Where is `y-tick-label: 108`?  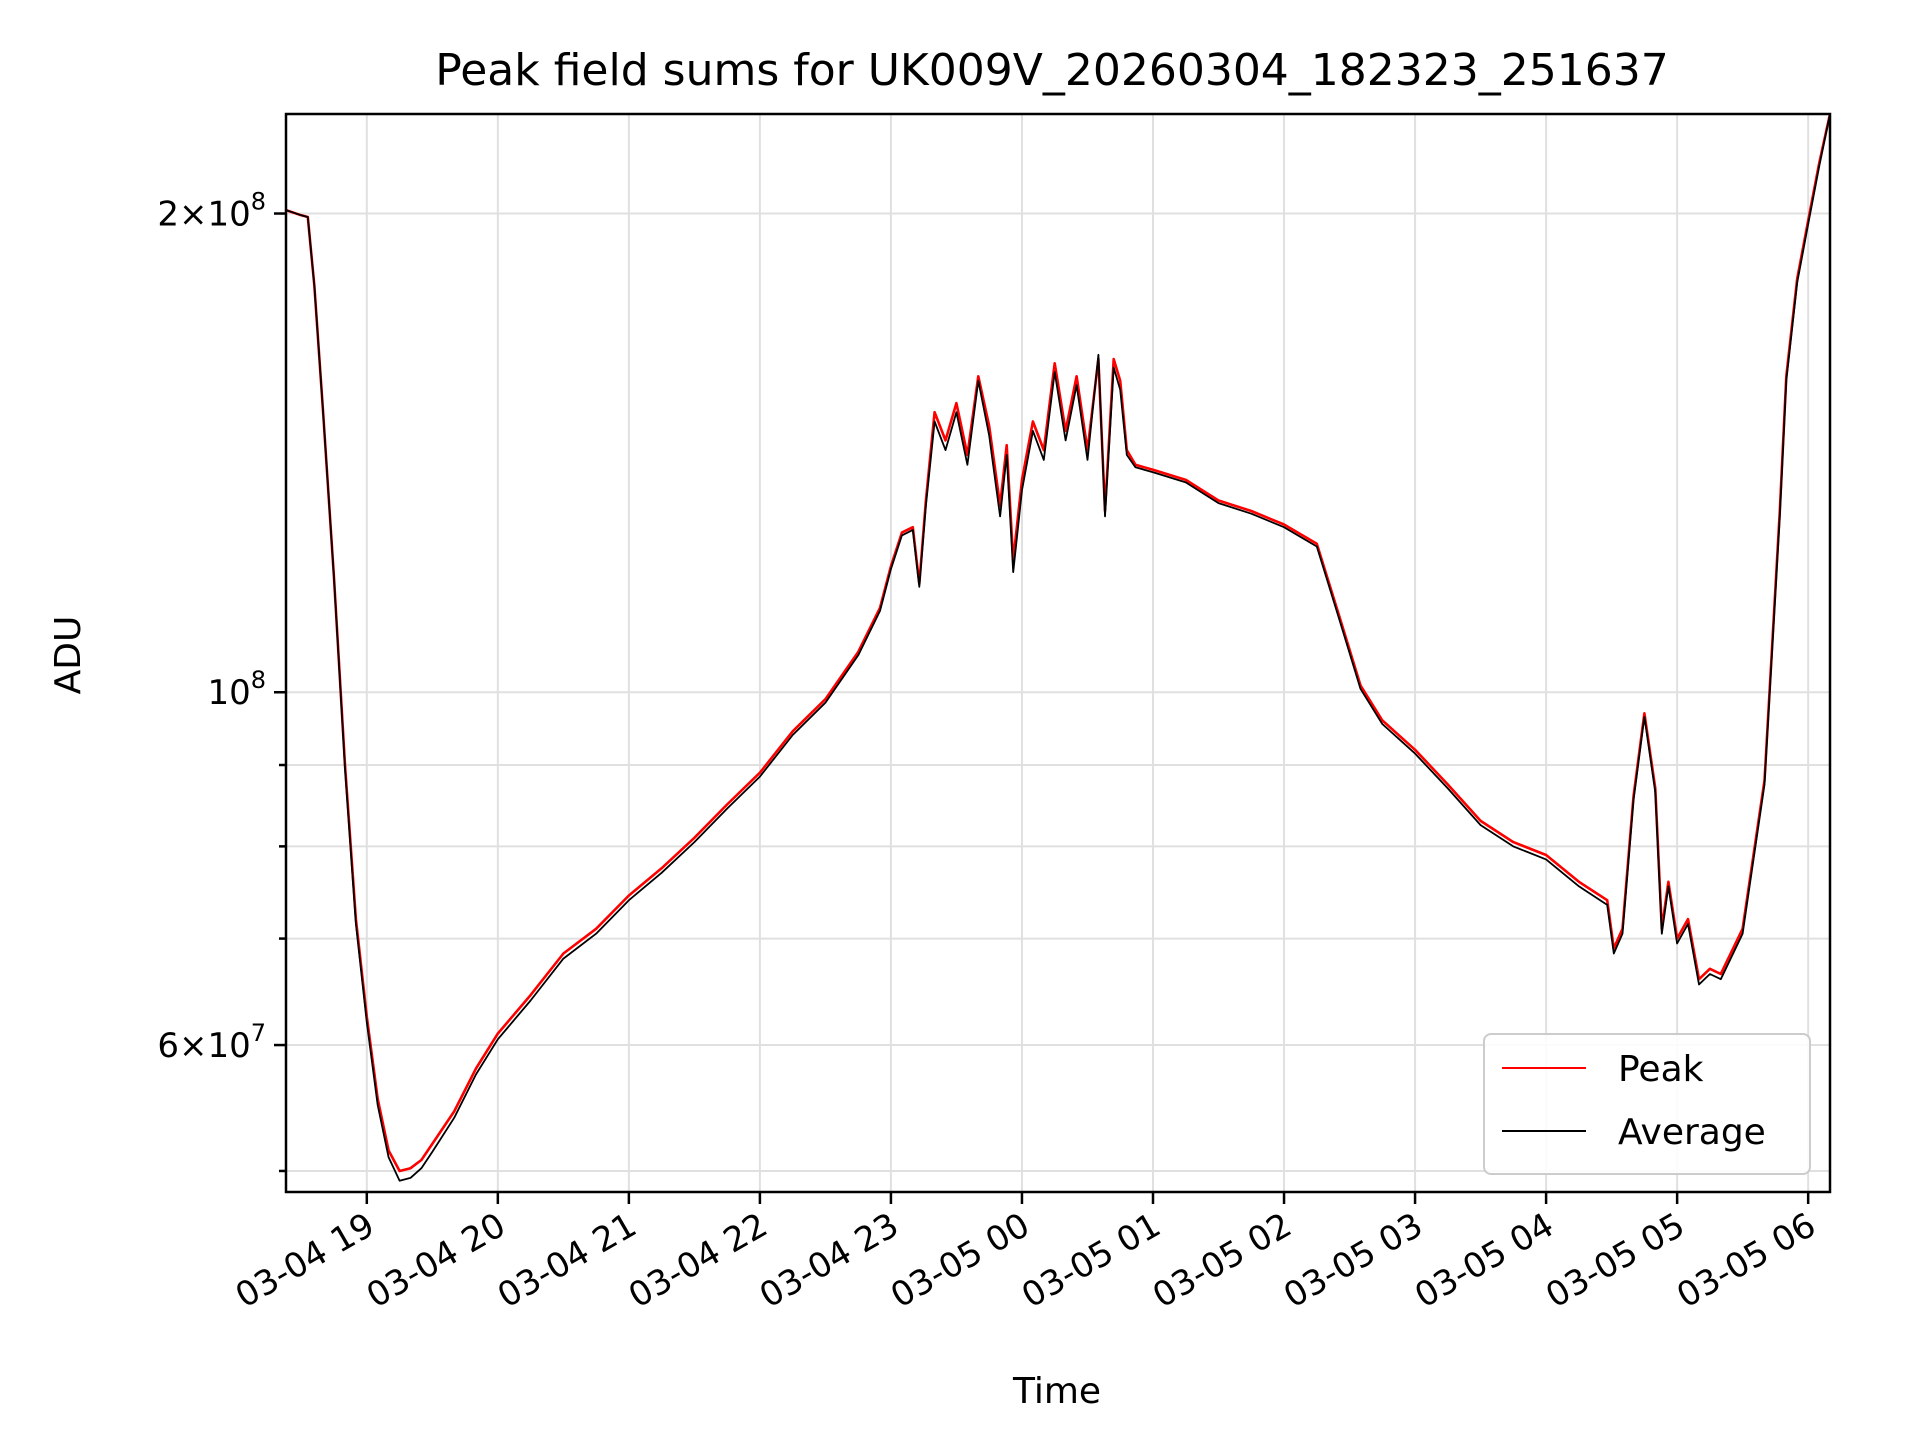 y-tick-label: 108 is located at coordinates (236, 689).